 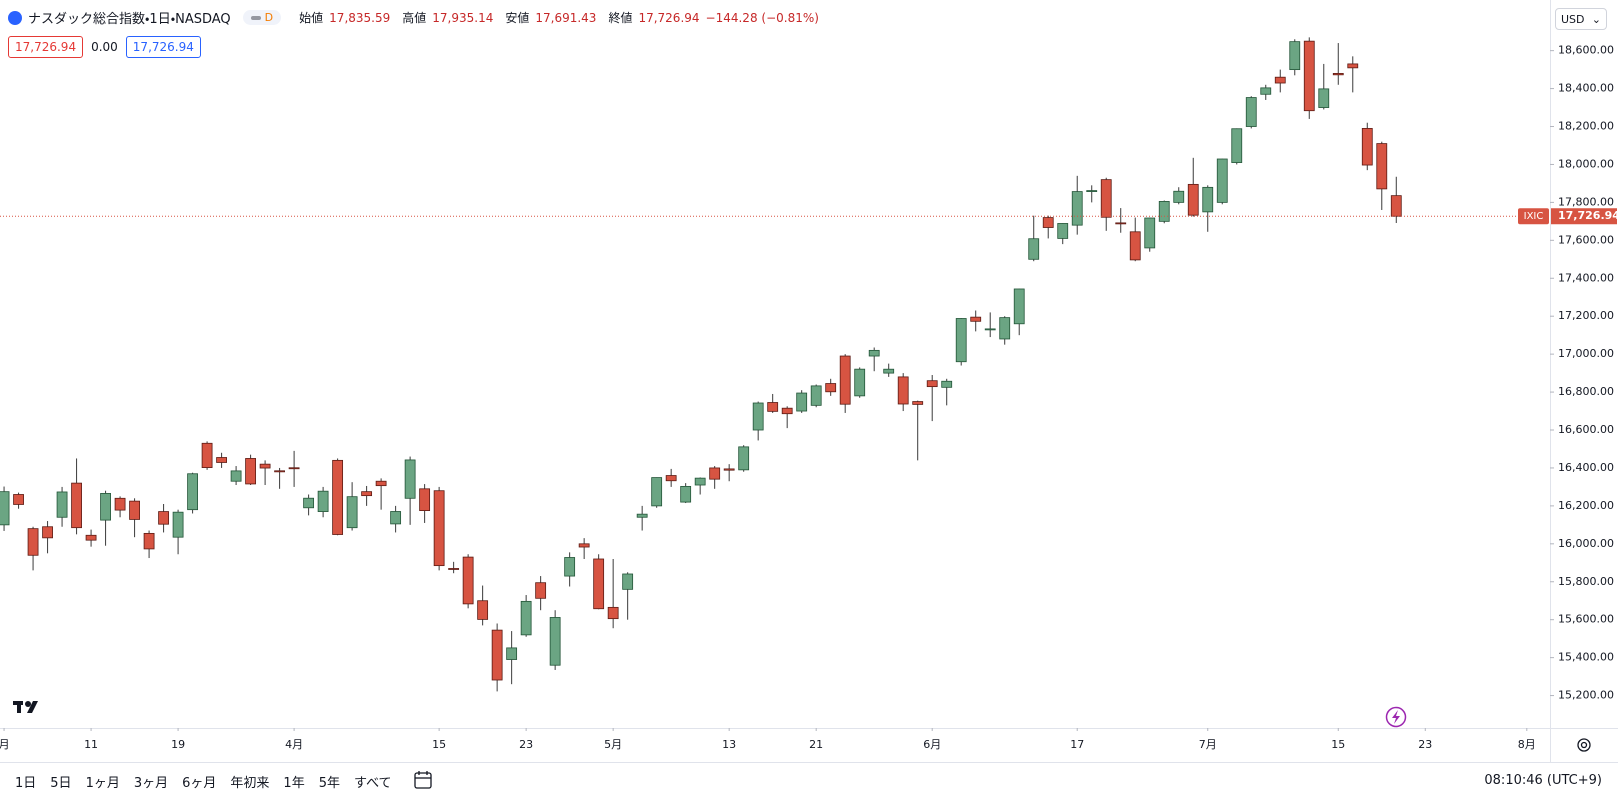 I want to click on timeframe-button: 1ヶ月, so click(x=102, y=783).